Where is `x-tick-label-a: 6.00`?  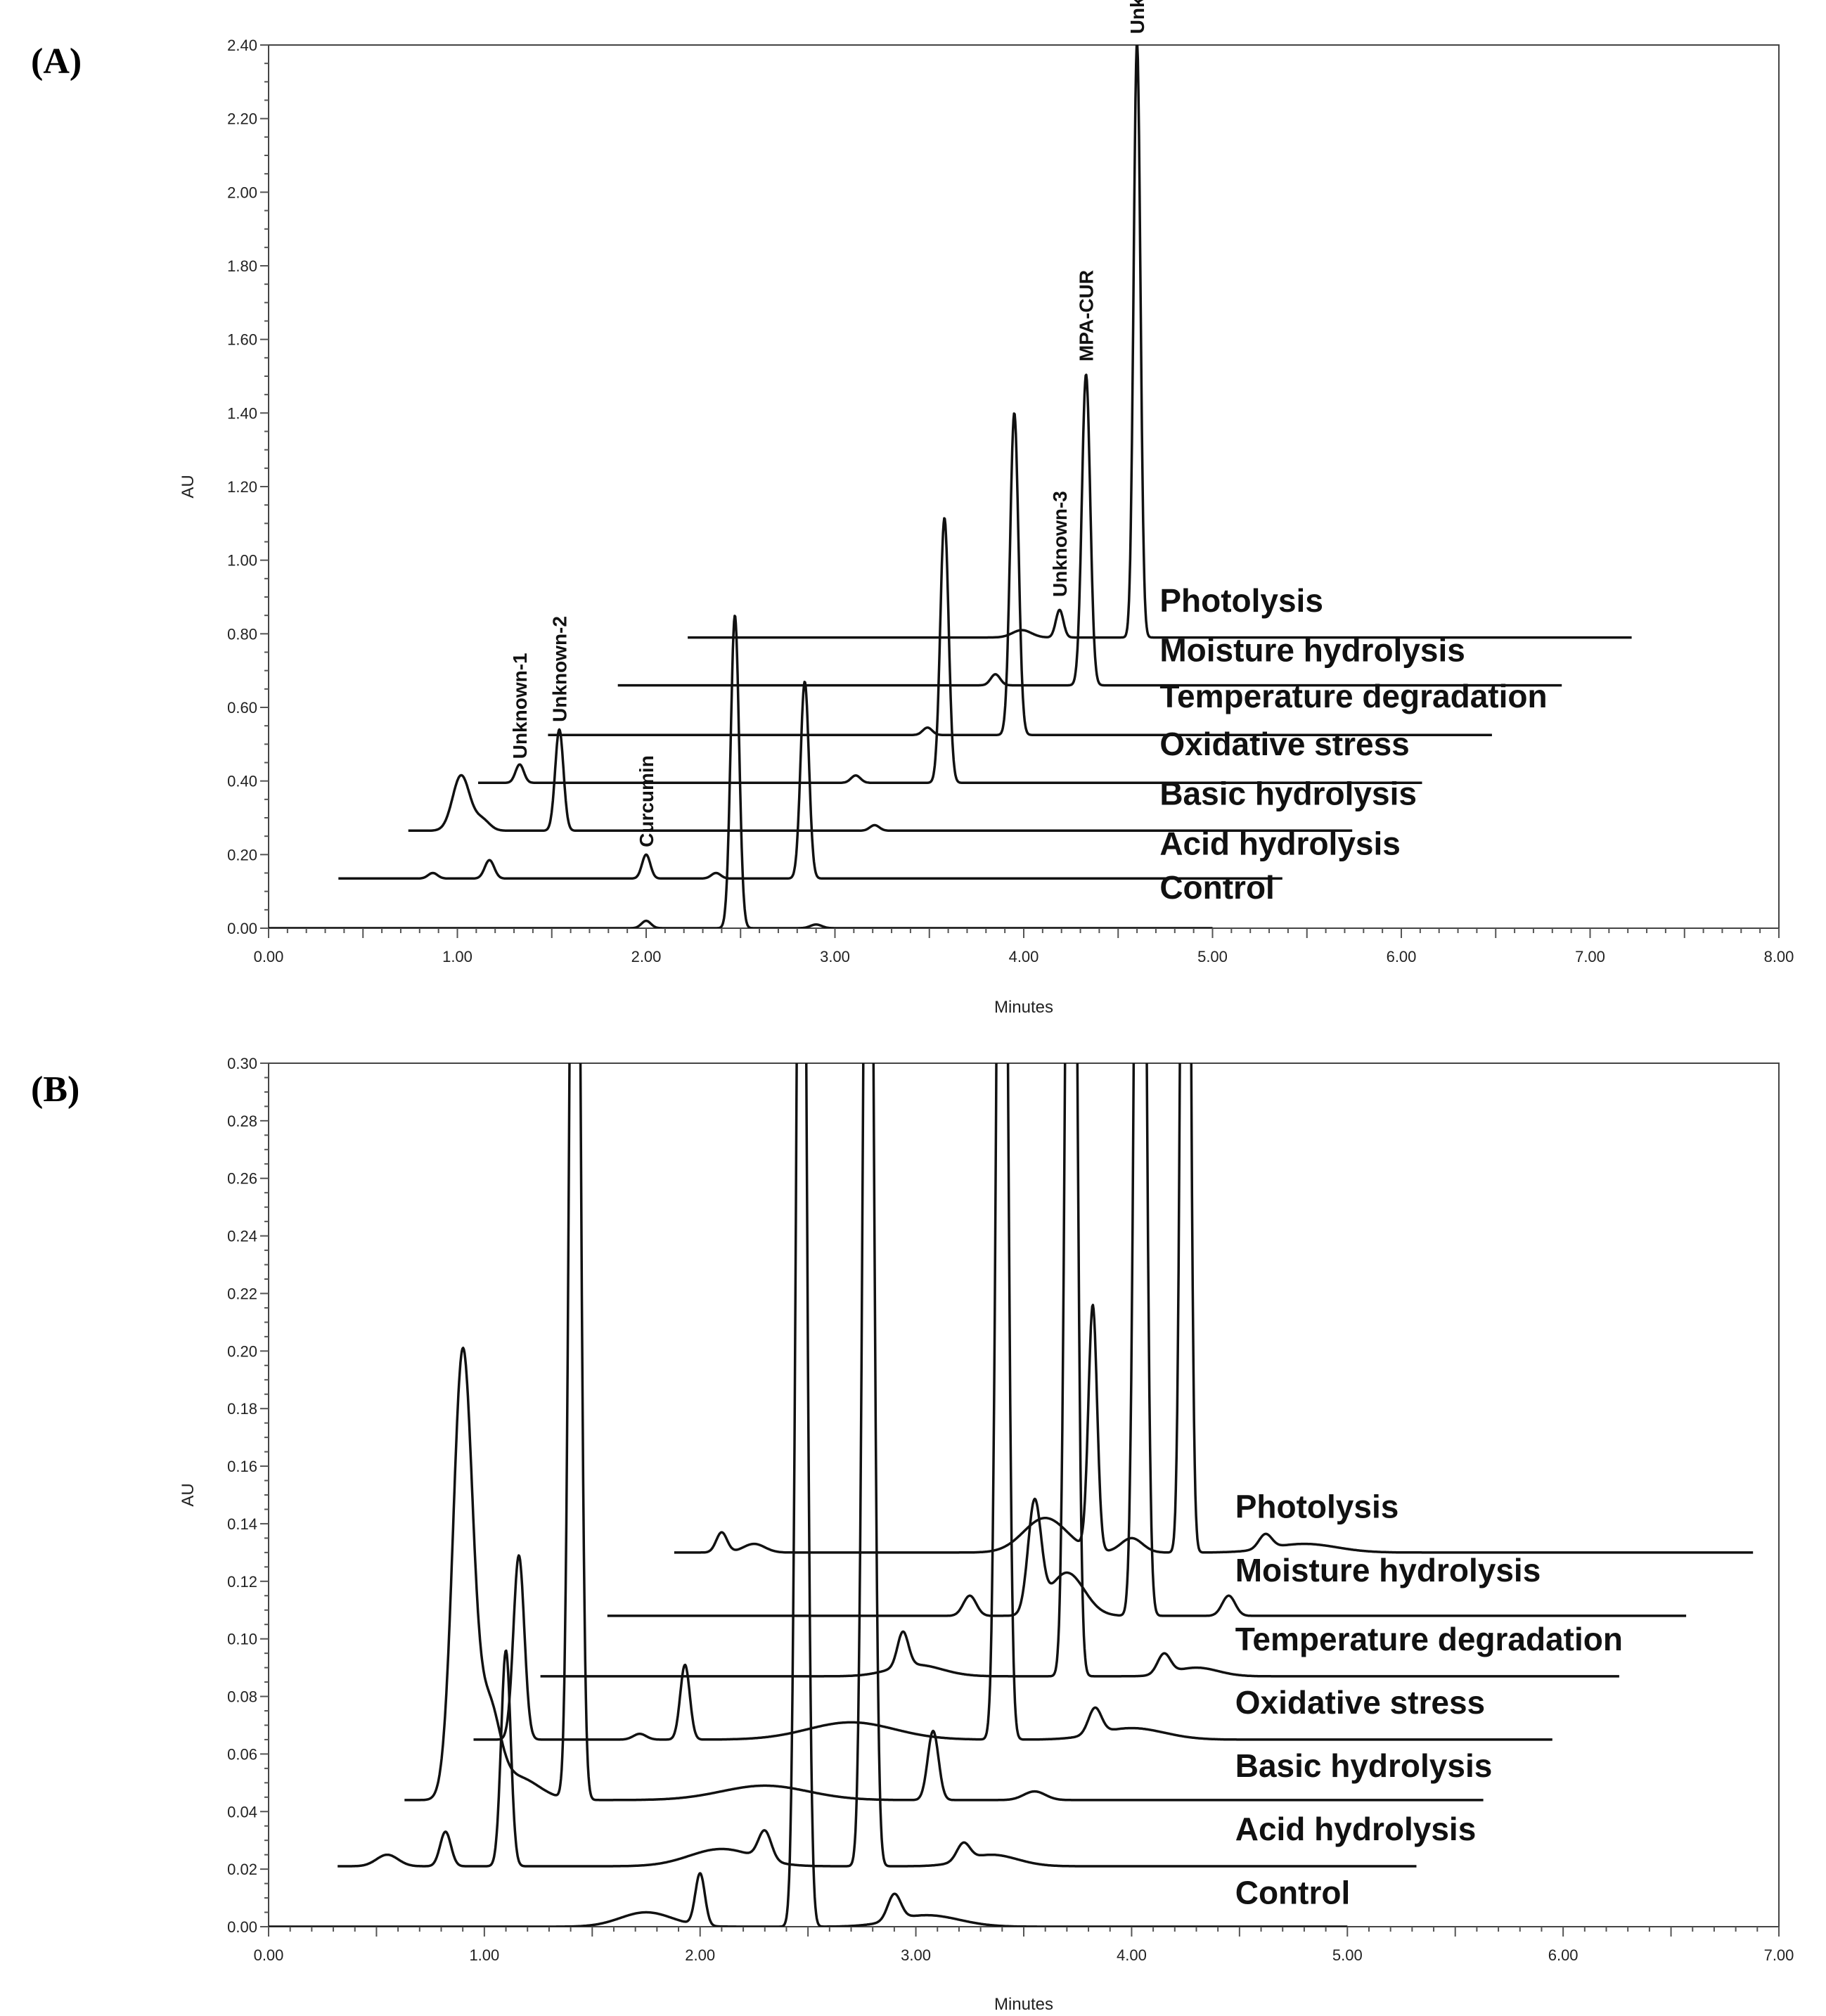 x-tick-label-a: 6.00 is located at coordinates (1402, 956).